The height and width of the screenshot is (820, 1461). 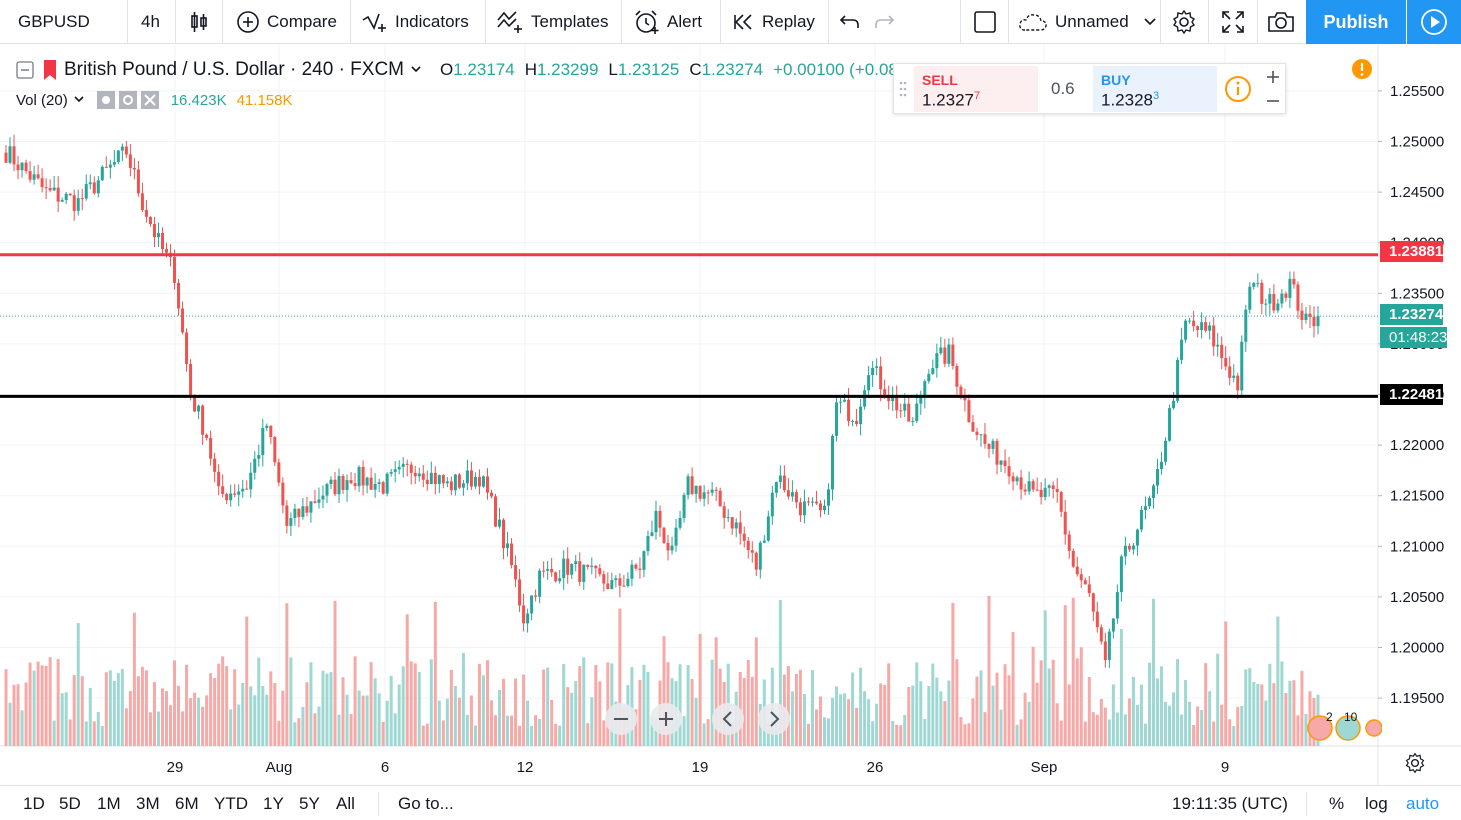 I want to click on publish-video-button, so click(x=1434, y=22).